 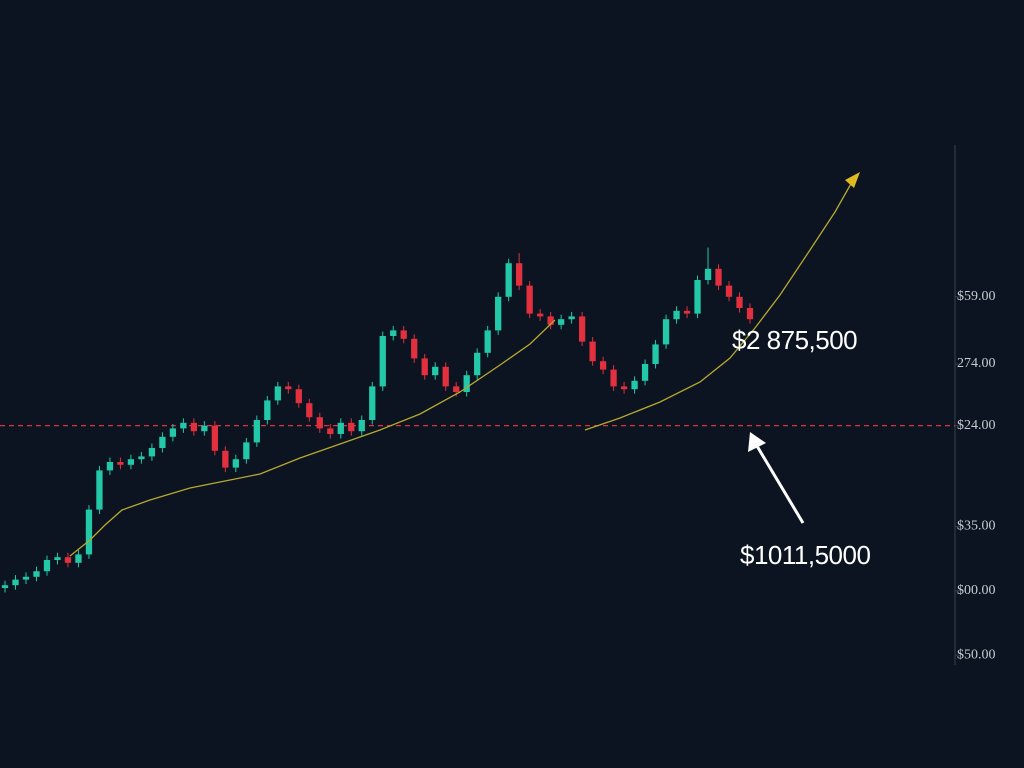 I want to click on annotation: $2 875,500, so click(x=794, y=340).